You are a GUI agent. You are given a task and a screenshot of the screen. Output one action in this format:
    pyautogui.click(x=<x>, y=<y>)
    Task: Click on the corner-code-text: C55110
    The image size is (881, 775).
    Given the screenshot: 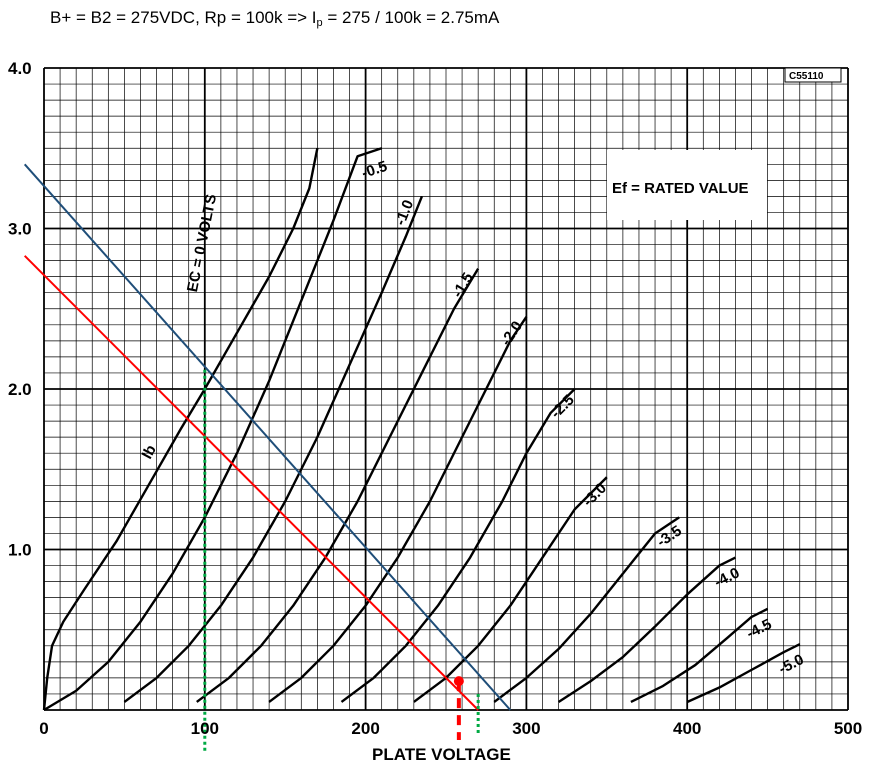 What is the action you would take?
    pyautogui.click(x=806, y=76)
    